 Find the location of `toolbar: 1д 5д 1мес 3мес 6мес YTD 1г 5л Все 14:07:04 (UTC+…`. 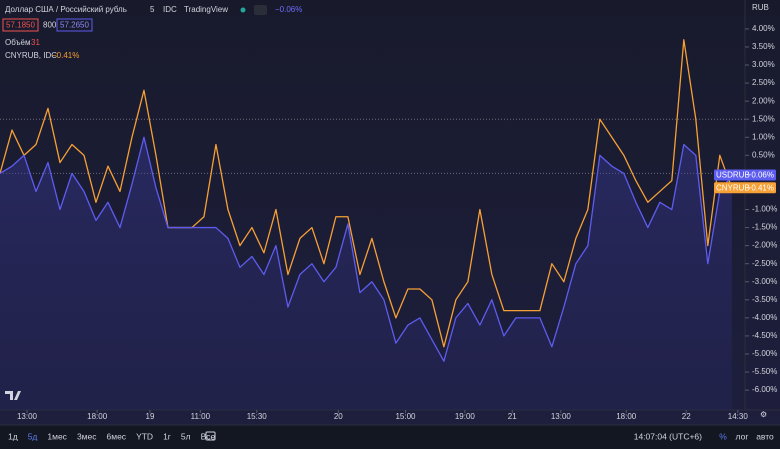

toolbar: 1д 5д 1мес 3мес 6мес YTD 1г 5л Все 14:07:04 (UTC+… is located at coordinates (391, 436).